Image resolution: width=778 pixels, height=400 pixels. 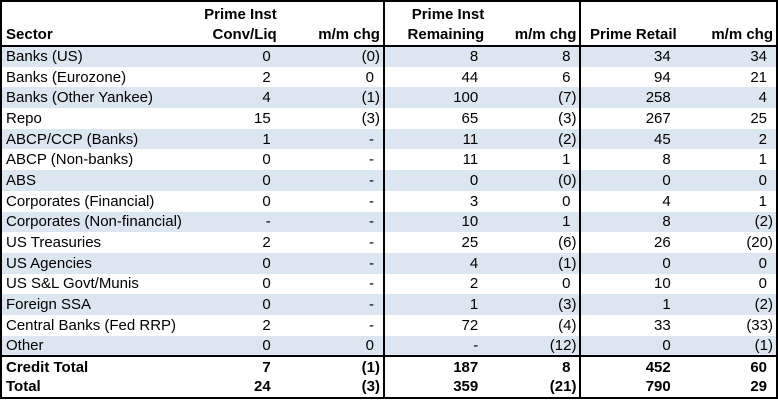 I want to click on sector-cell: Corporates (Non-financial), so click(x=100, y=222).